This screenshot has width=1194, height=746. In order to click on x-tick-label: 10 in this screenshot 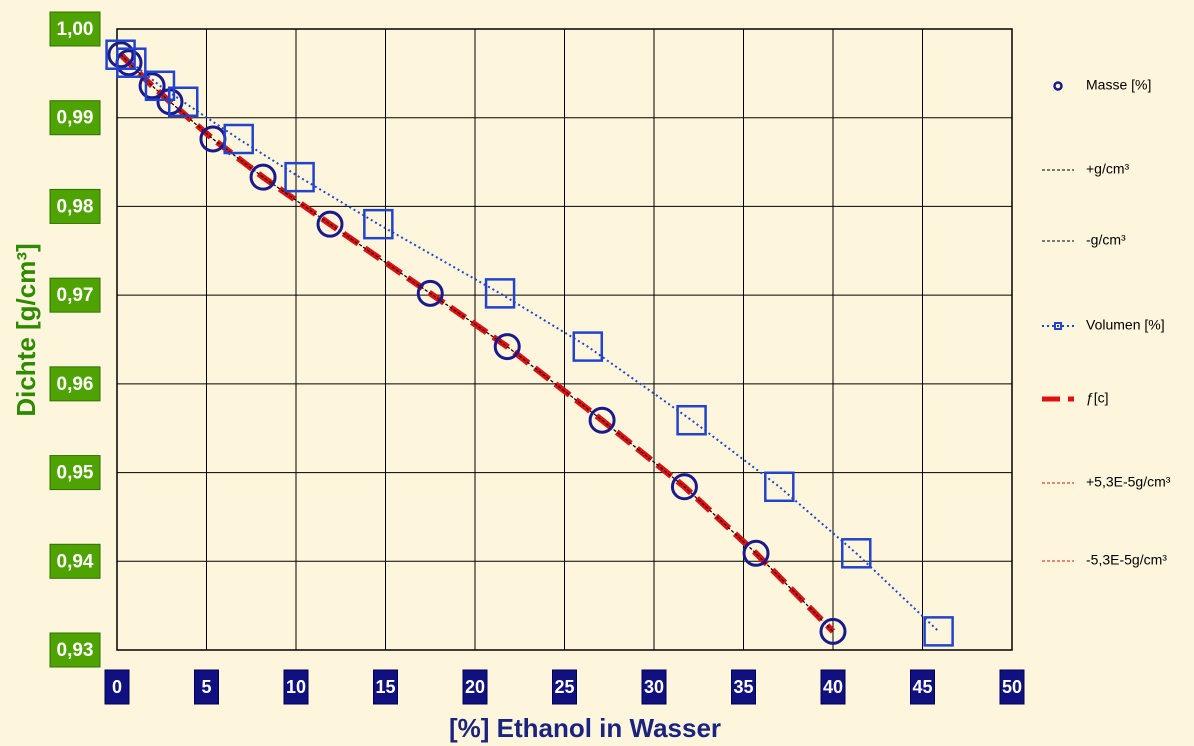, I will do `click(296, 687)`.